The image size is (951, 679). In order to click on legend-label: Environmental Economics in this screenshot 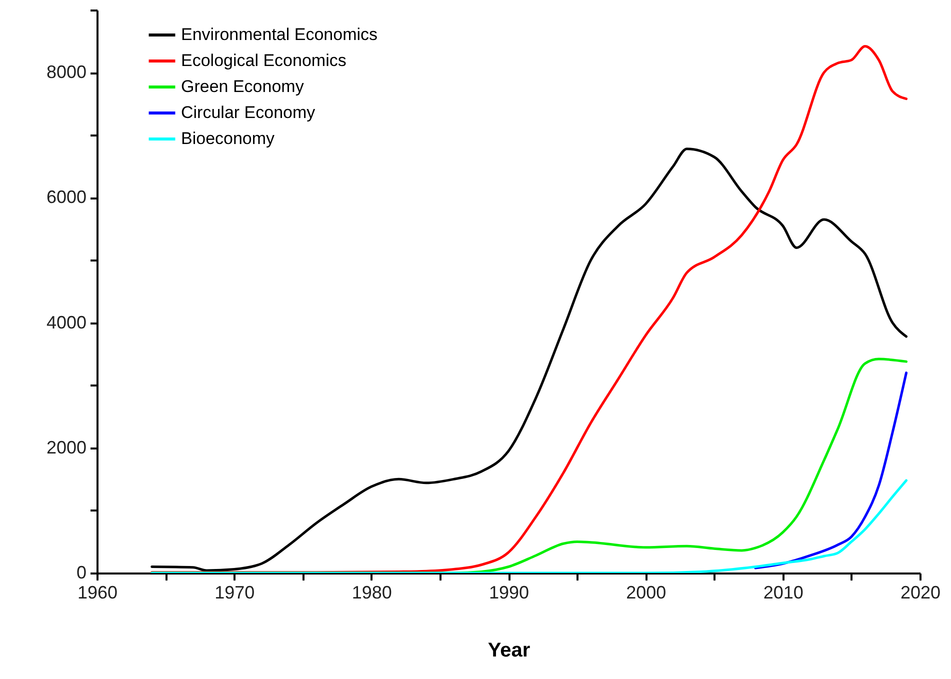, I will do `click(279, 34)`.